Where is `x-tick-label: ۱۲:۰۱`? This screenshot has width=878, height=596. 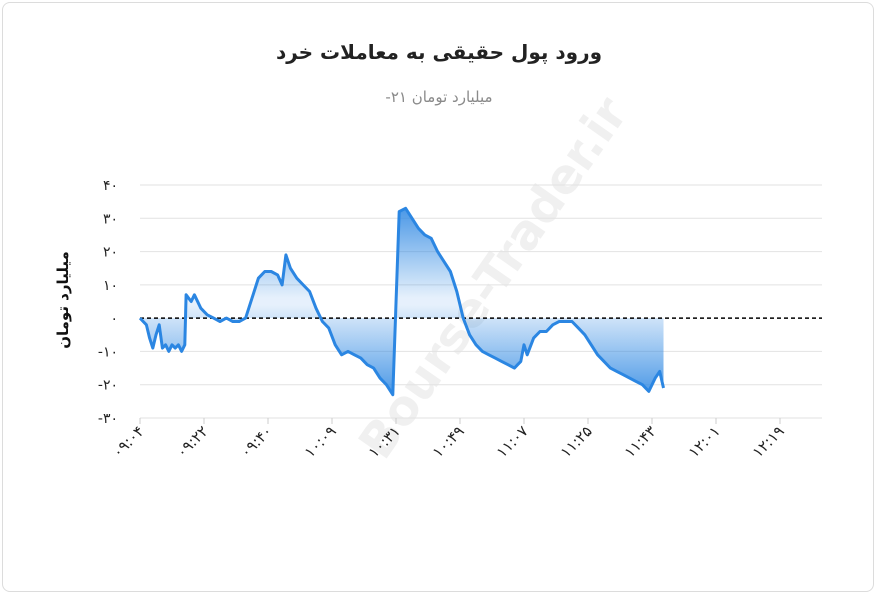
x-tick-label: ۱۲:۰۱ is located at coordinates (704, 441).